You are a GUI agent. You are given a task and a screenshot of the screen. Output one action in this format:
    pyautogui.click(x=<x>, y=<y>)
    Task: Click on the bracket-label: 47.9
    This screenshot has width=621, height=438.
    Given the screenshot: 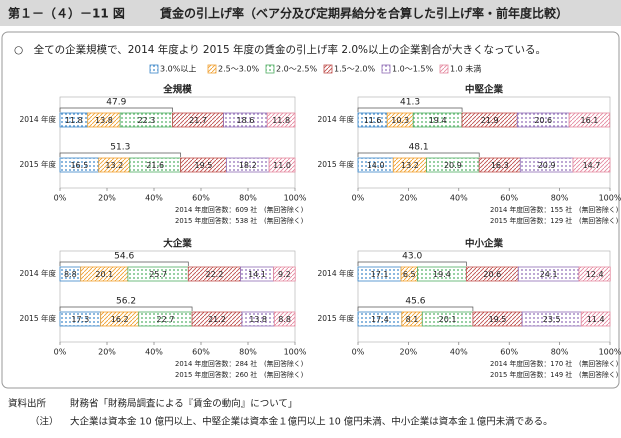 What is the action you would take?
    pyautogui.click(x=116, y=103)
    